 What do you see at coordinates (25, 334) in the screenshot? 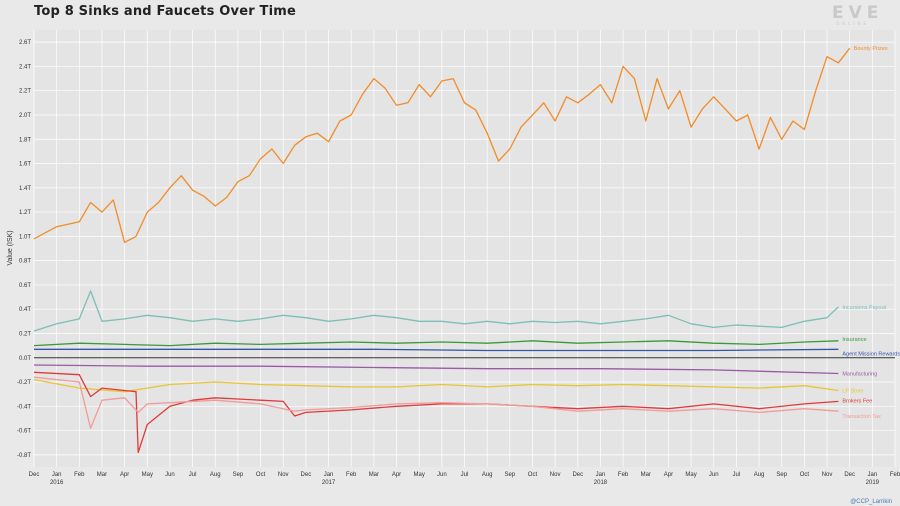
I see `y-tick-label: 0.2T` at bounding box center [25, 334].